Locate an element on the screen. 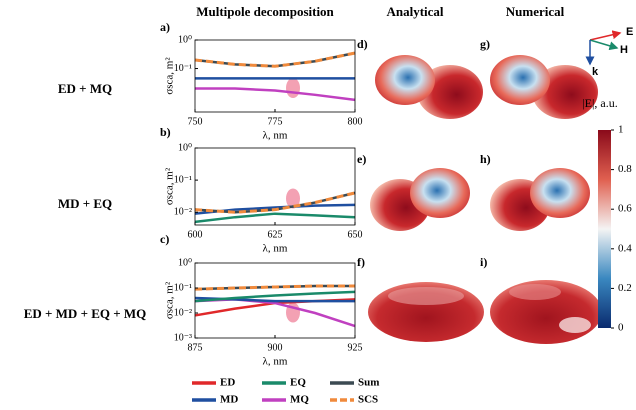 This screenshot has width=636, height=410. row-label: MD + EQ is located at coordinates (85, 203).